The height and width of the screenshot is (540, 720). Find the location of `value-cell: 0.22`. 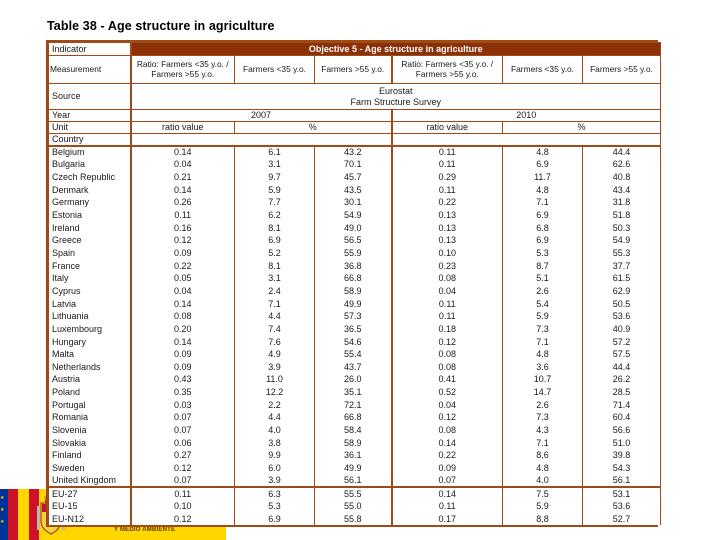

value-cell: 0.22 is located at coordinates (446, 202).